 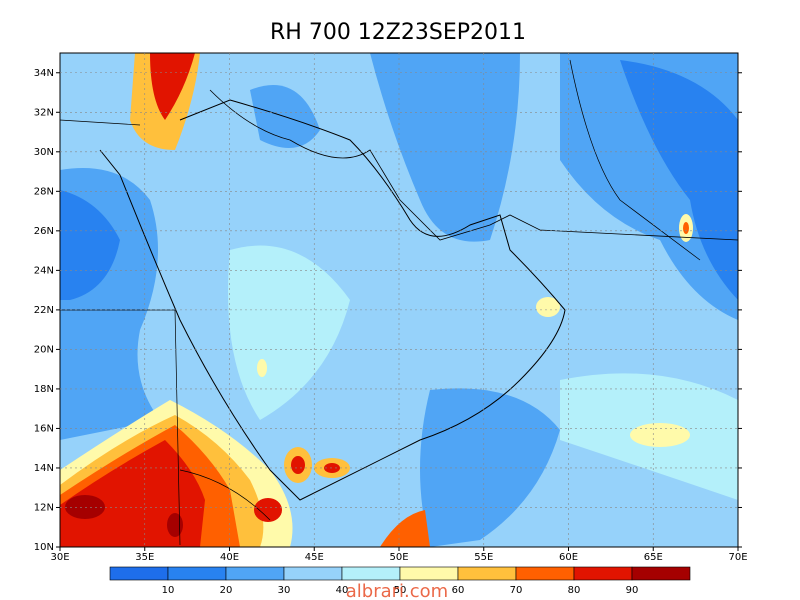 I want to click on map-title: RH 700 12Z23SEP2011, so click(x=398, y=32).